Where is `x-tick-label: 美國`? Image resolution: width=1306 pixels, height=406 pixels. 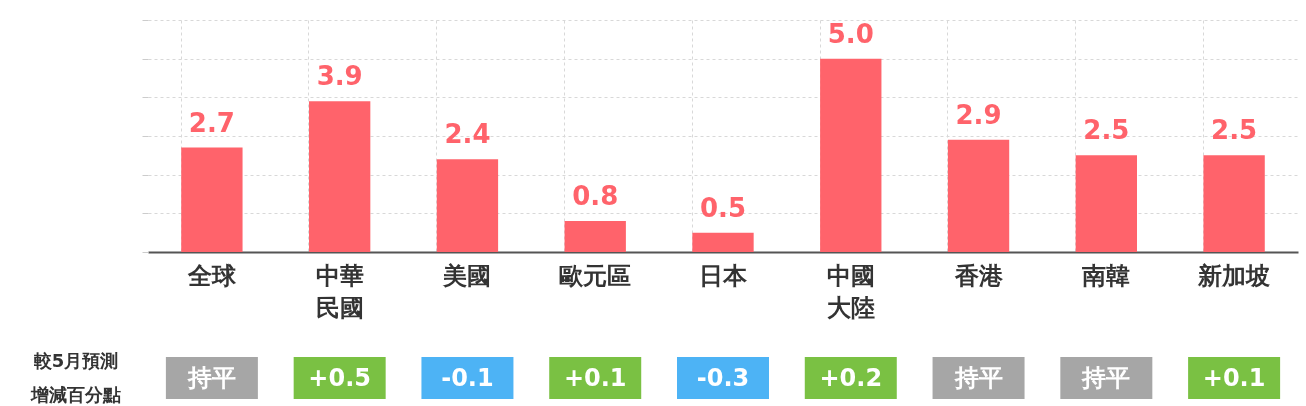 x-tick-label: 美國 is located at coordinates (467, 275).